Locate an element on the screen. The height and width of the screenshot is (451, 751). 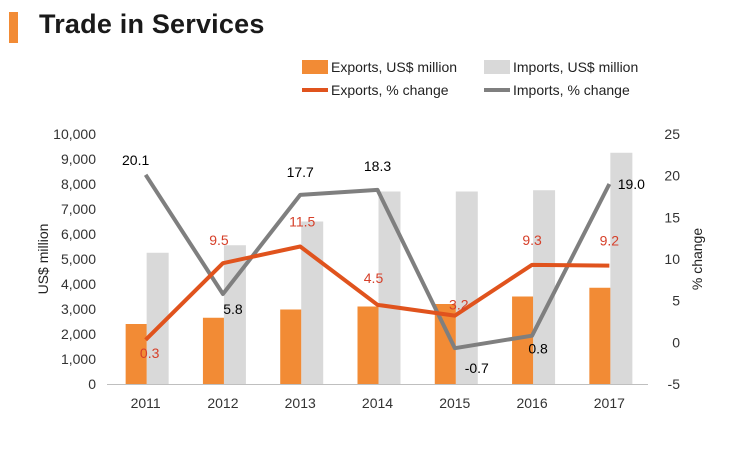
exports-change-label: 9.5 is located at coordinates (219, 240).